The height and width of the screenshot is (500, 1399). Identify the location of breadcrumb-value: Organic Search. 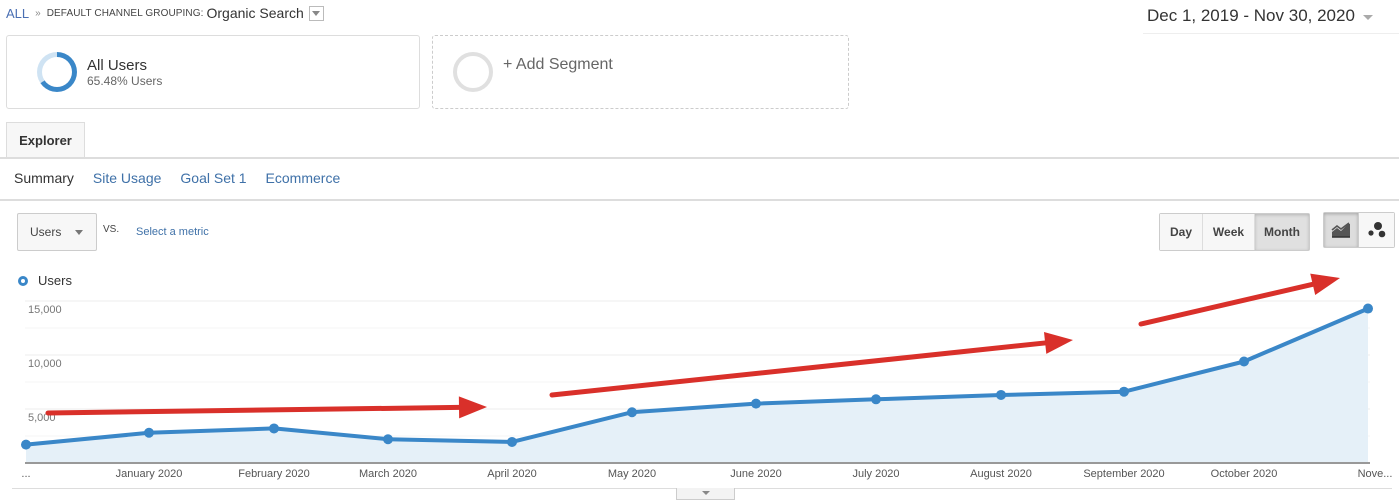
(255, 13).